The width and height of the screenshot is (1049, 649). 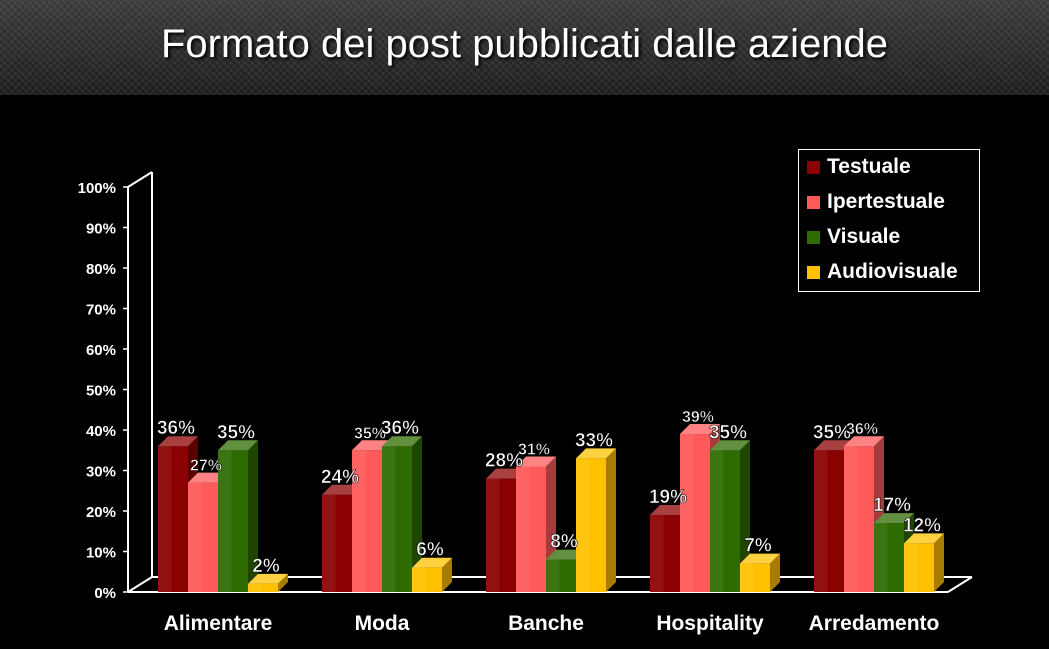 What do you see at coordinates (101, 431) in the screenshot?
I see `y-tick-label: 40%` at bounding box center [101, 431].